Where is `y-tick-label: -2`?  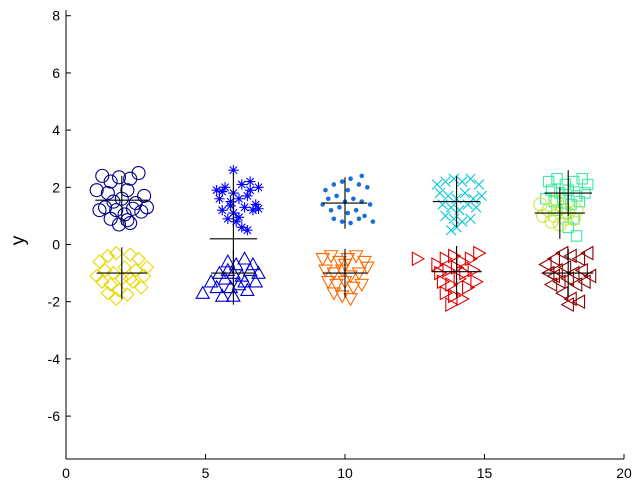
y-tick-label: -2 is located at coordinates (54, 302).